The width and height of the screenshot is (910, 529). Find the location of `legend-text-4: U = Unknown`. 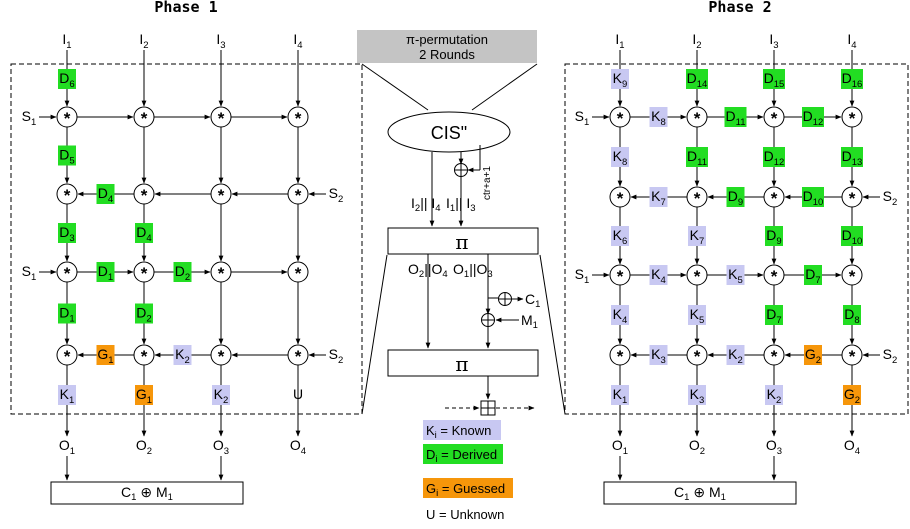

legend-text-4: U = Unknown is located at coordinates (465, 514).